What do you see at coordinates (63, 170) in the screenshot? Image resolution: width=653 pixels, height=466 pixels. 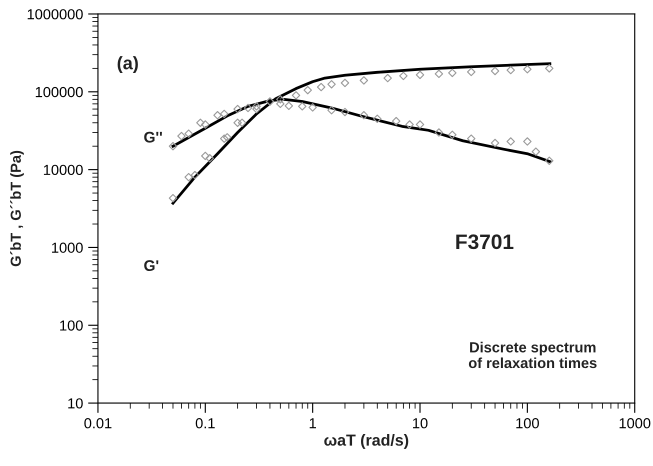 I see `y-tick-label: 10000` at bounding box center [63, 170].